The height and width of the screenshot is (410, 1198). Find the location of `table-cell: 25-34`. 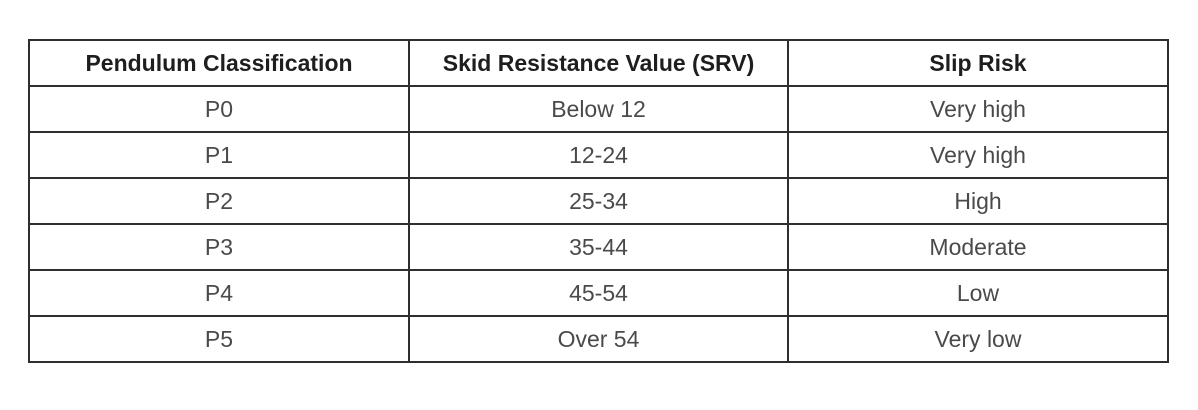

table-cell: 25-34 is located at coordinates (598, 201).